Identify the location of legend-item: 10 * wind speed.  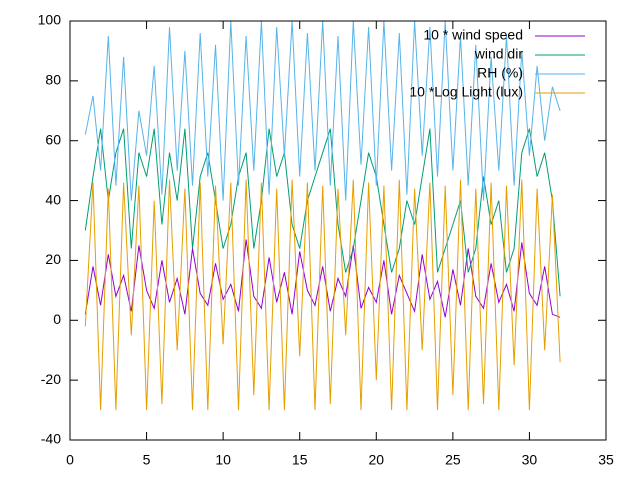
(504, 35).